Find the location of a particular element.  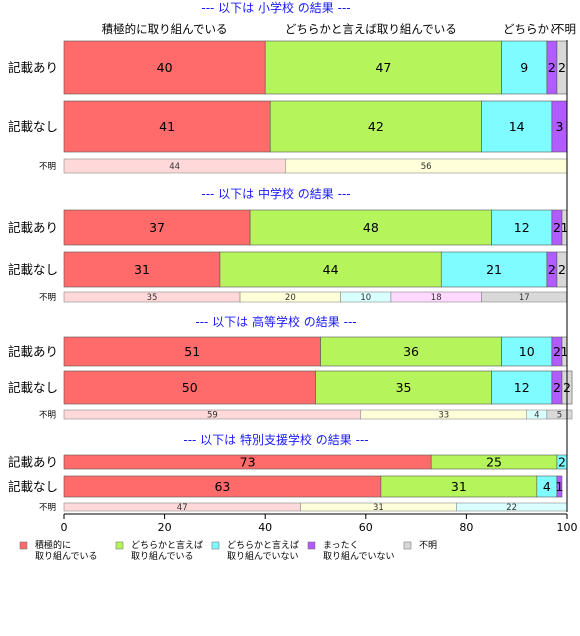

bar-value-label-1-1-2: 21 is located at coordinates (494, 269).